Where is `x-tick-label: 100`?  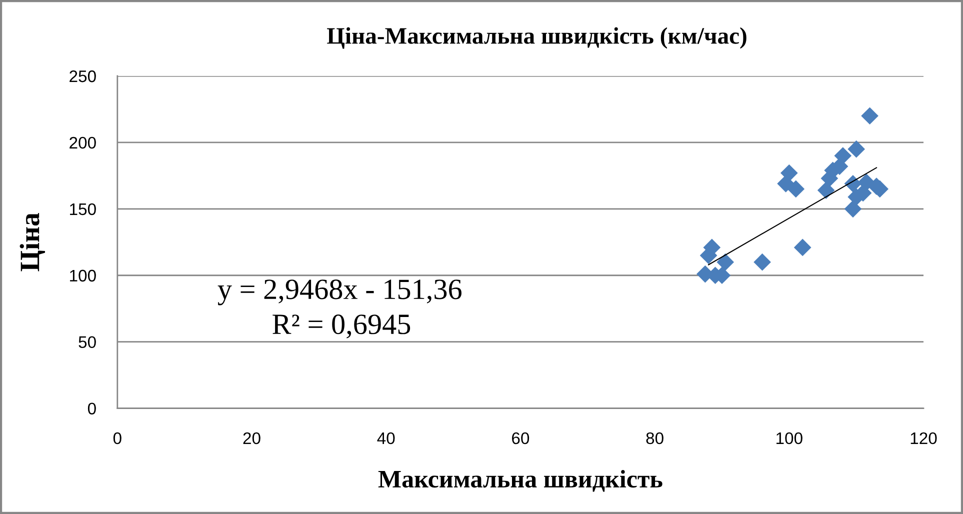
x-tick-label: 100 is located at coordinates (789, 438).